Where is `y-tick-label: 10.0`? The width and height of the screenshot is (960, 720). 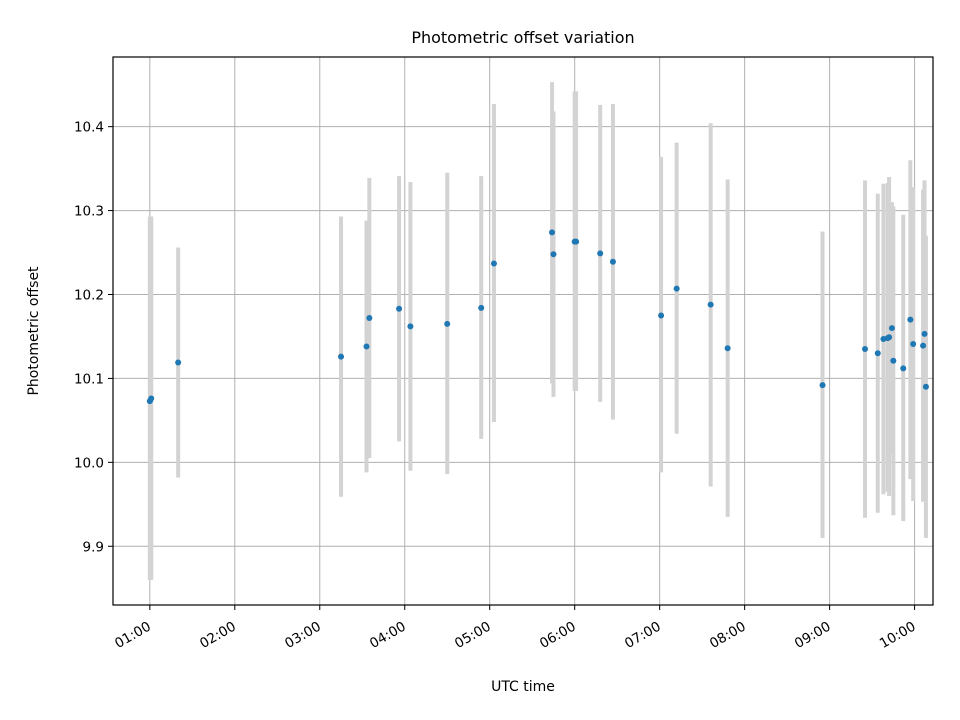 y-tick-label: 10.0 is located at coordinates (89, 463).